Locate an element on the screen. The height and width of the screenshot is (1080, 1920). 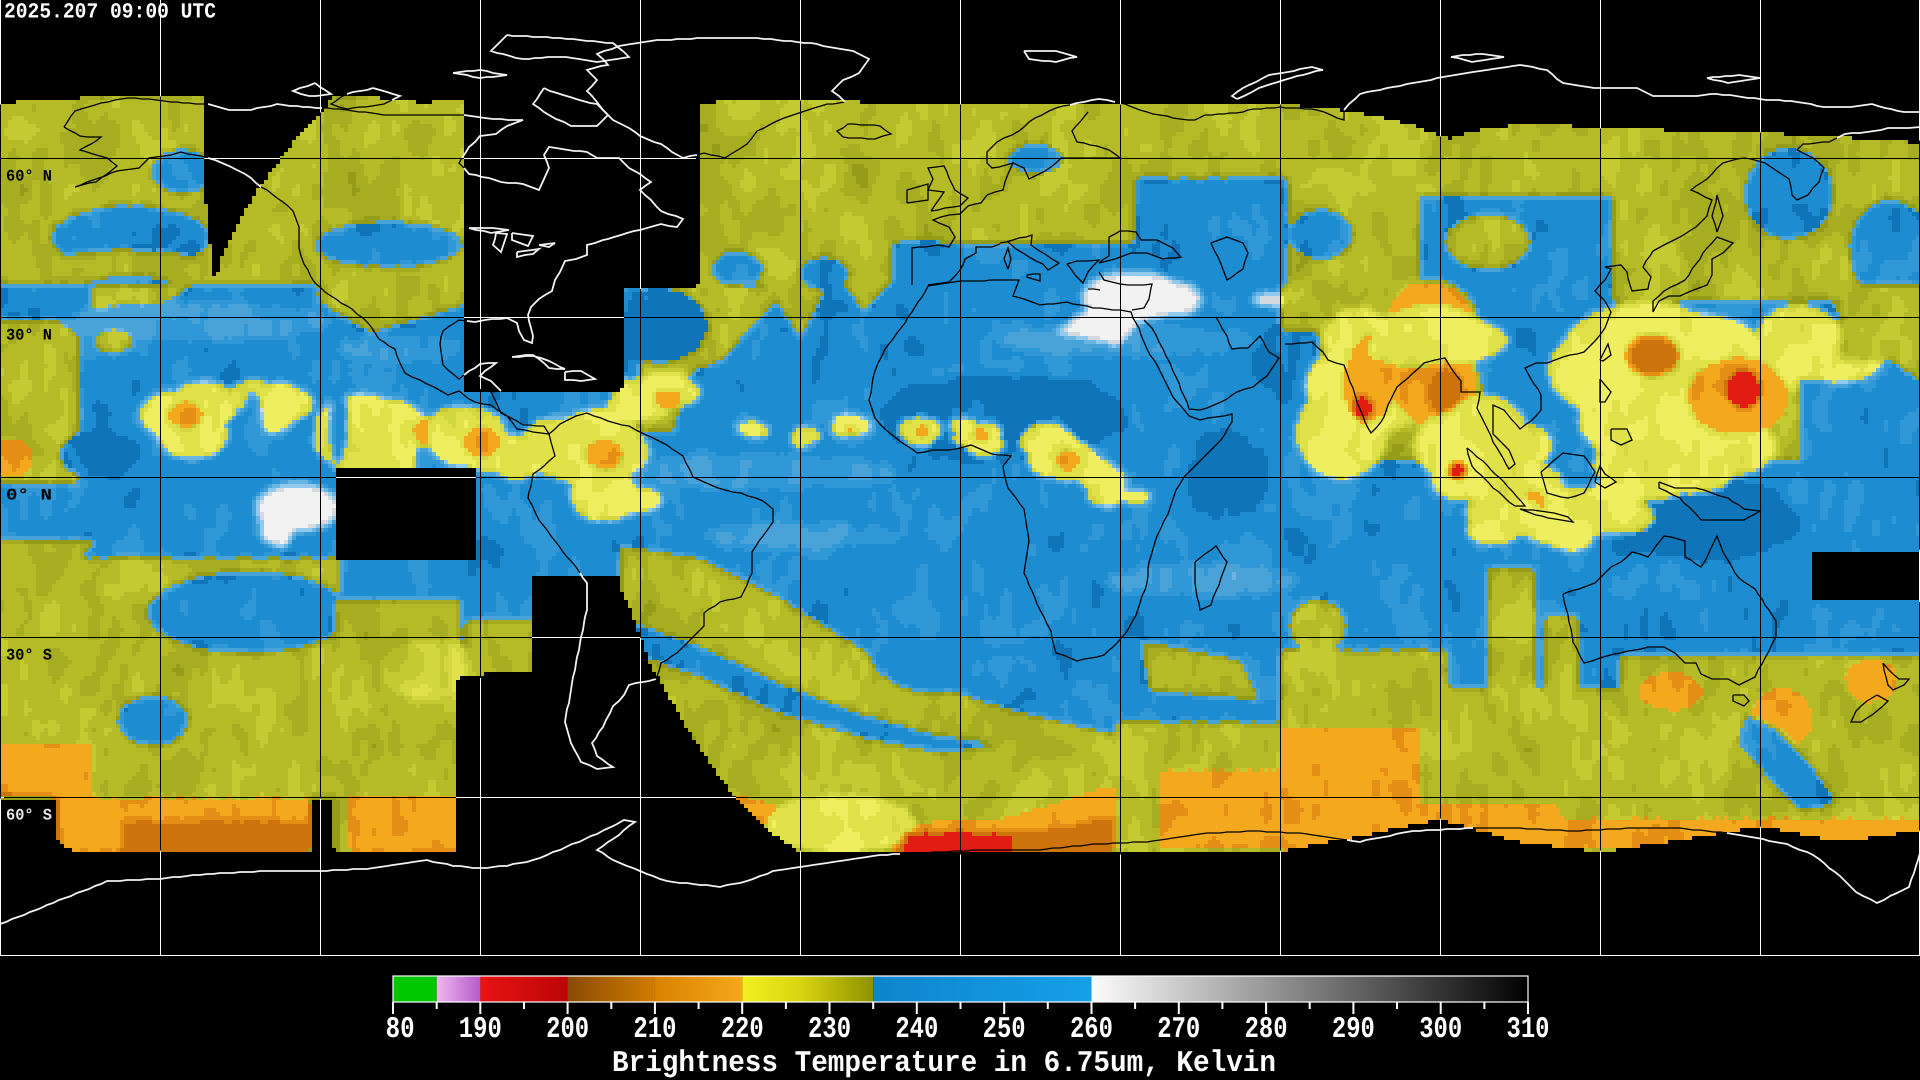
svg-text: 220 is located at coordinates (742, 1030).